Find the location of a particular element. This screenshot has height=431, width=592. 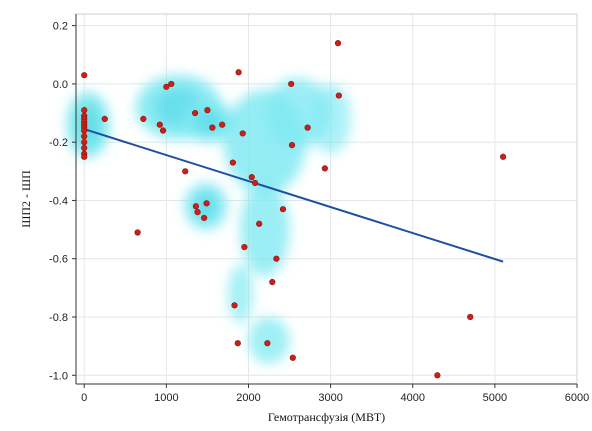

y-tick-label: -1.0 is located at coordinates (58, 376).